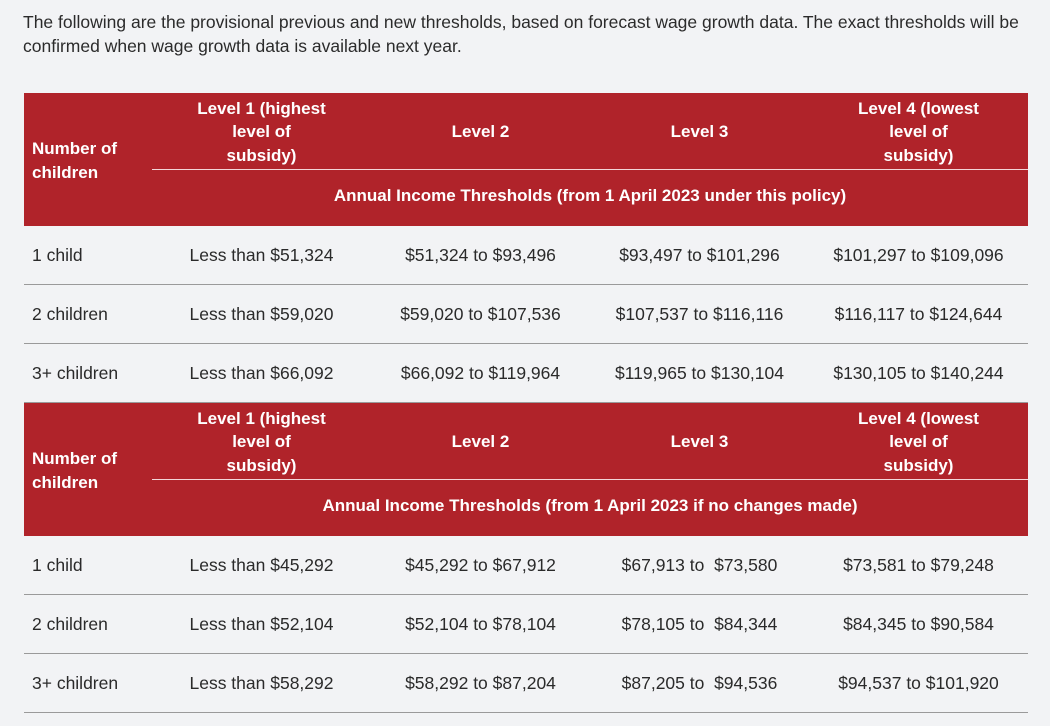 This screenshot has height=726, width=1050. What do you see at coordinates (261, 565) in the screenshot?
I see `threshold-cell: Less than $45,292` at bounding box center [261, 565].